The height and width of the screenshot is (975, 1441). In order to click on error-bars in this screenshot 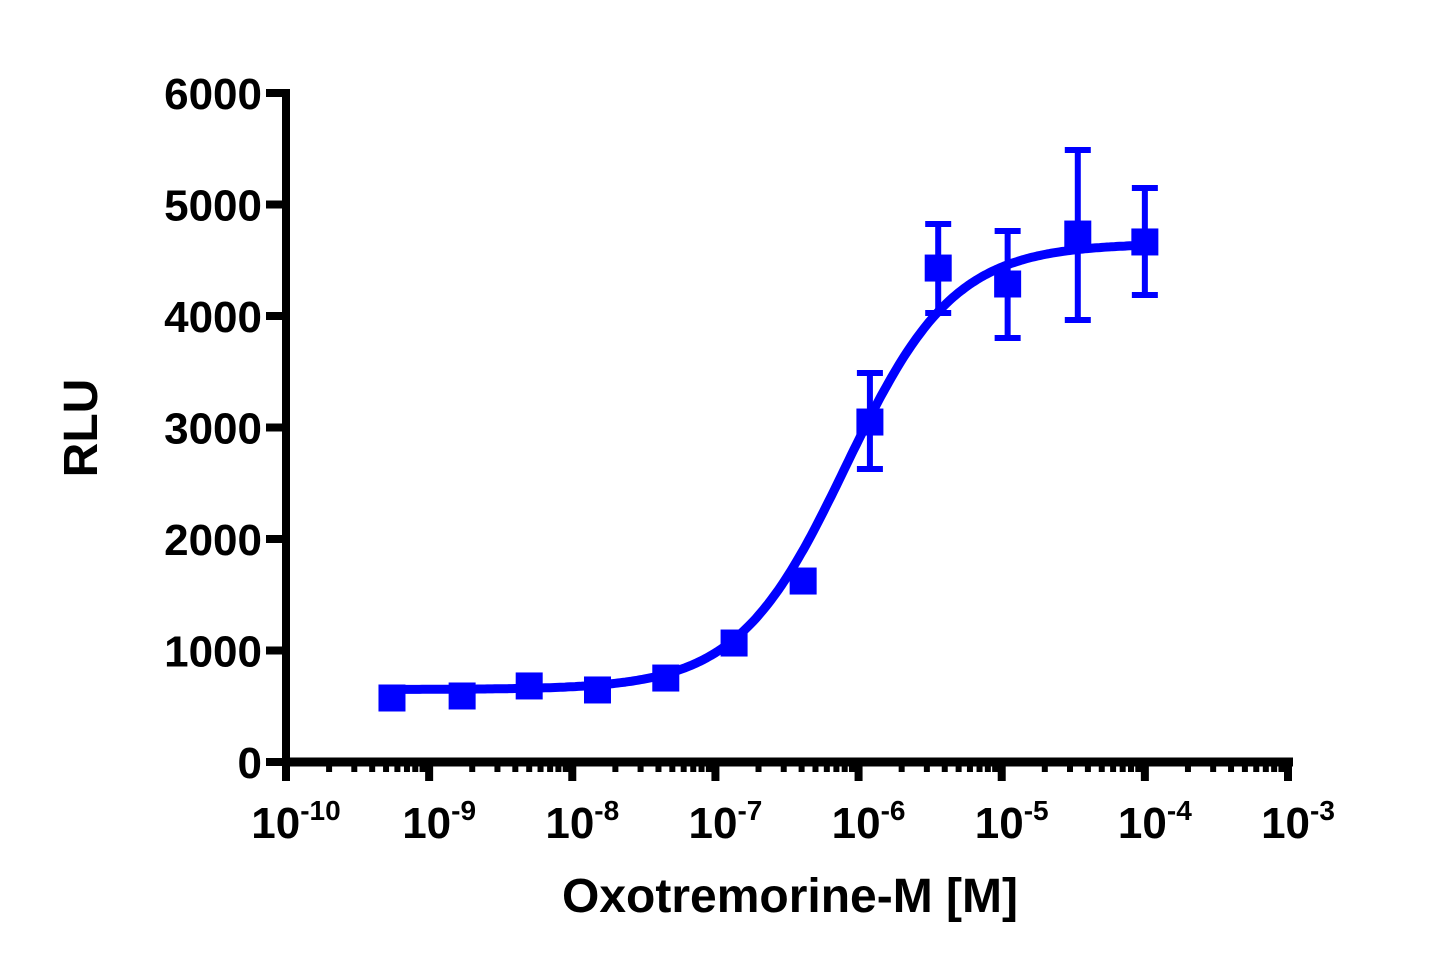, I will do `click(1007, 309)`.